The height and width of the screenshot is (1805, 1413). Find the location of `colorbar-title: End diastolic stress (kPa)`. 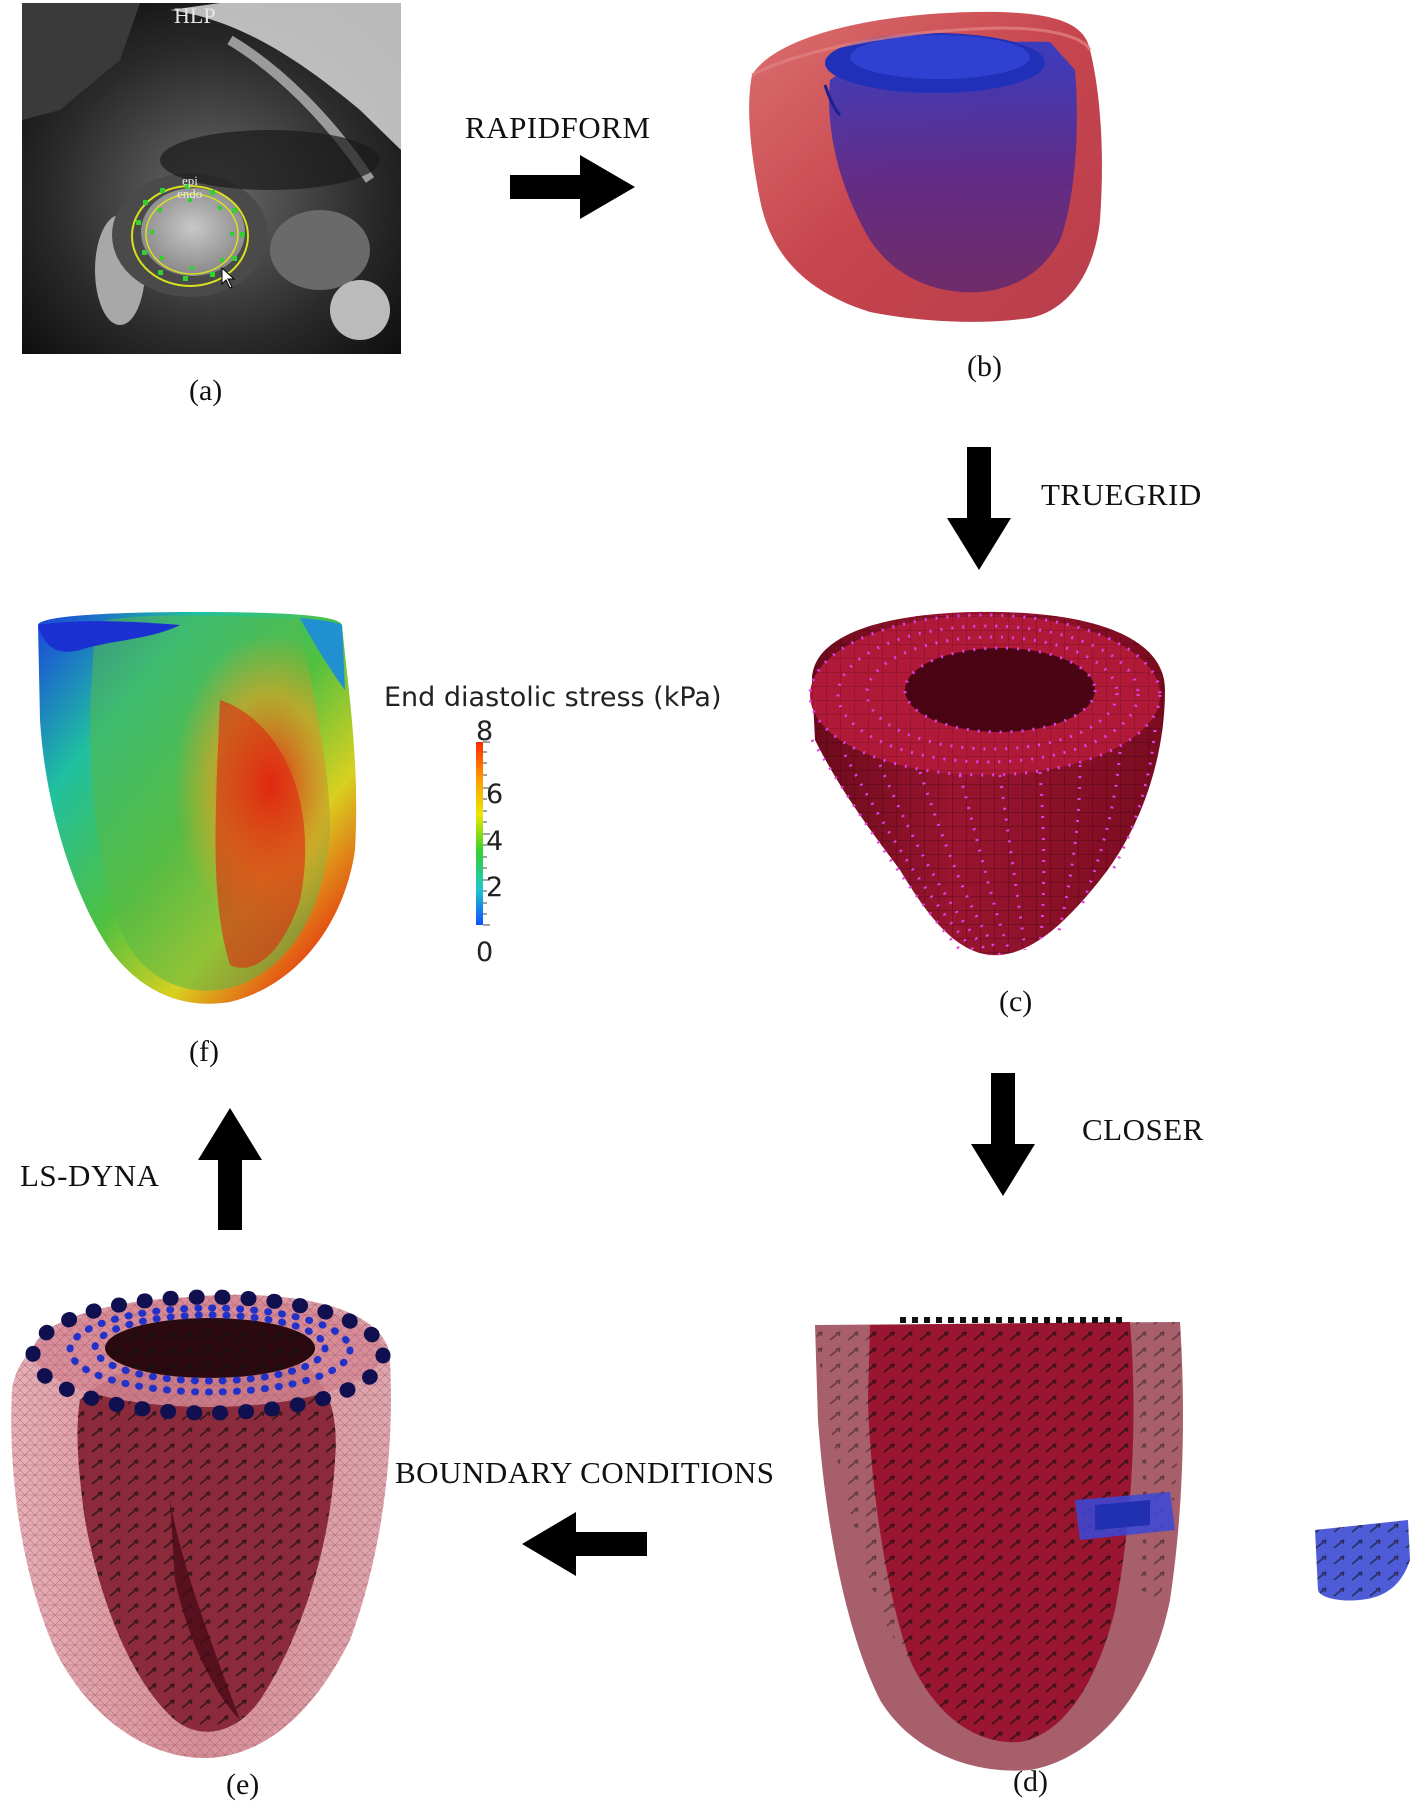

colorbar-title: End diastolic stress (kPa) is located at coordinates (553, 697).